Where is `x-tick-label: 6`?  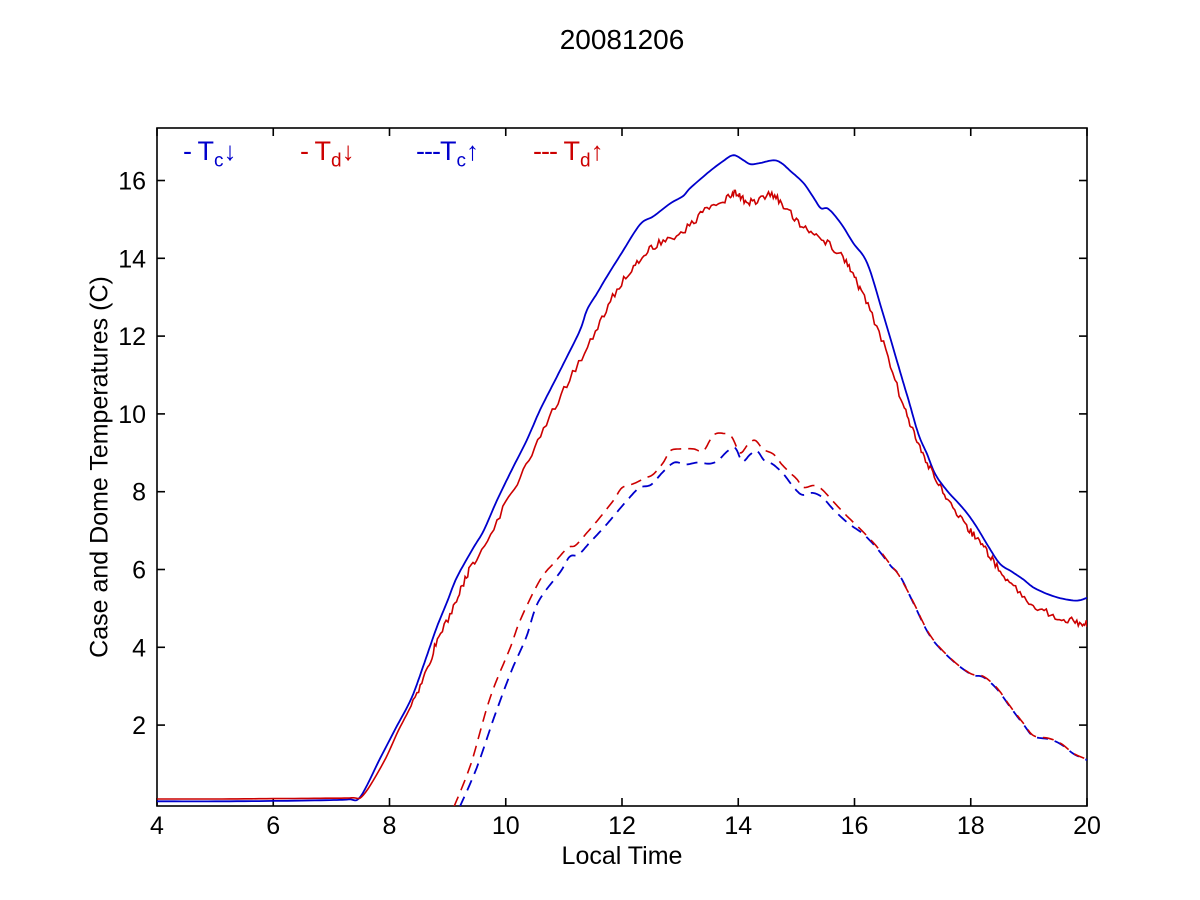 x-tick-label: 6 is located at coordinates (273, 826).